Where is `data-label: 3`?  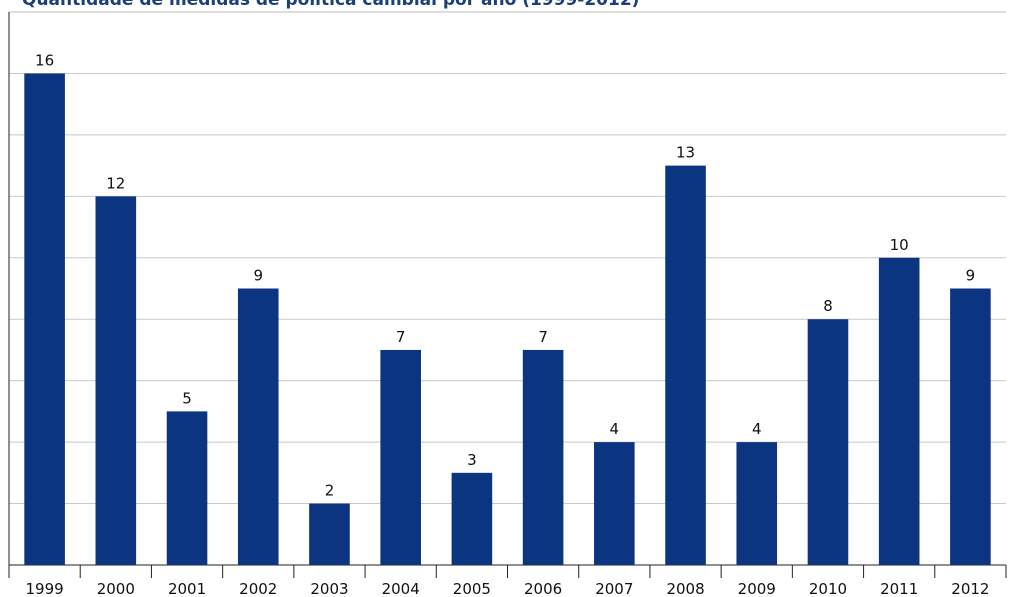 data-label: 3 is located at coordinates (472, 460).